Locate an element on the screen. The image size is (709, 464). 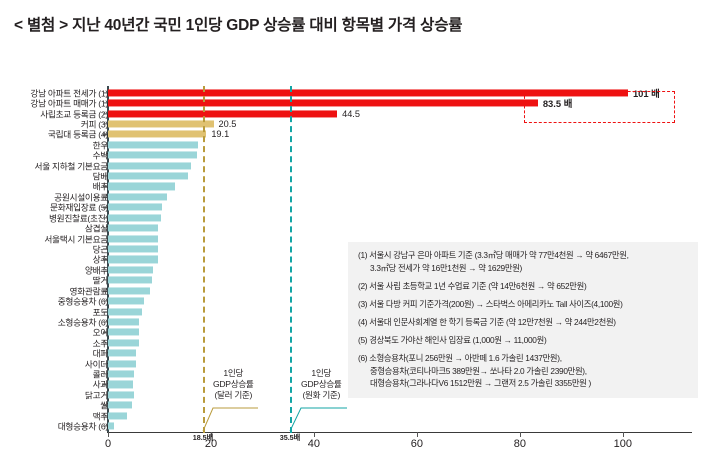
bar-category-label: 양배추 is located at coordinates (96, 270).